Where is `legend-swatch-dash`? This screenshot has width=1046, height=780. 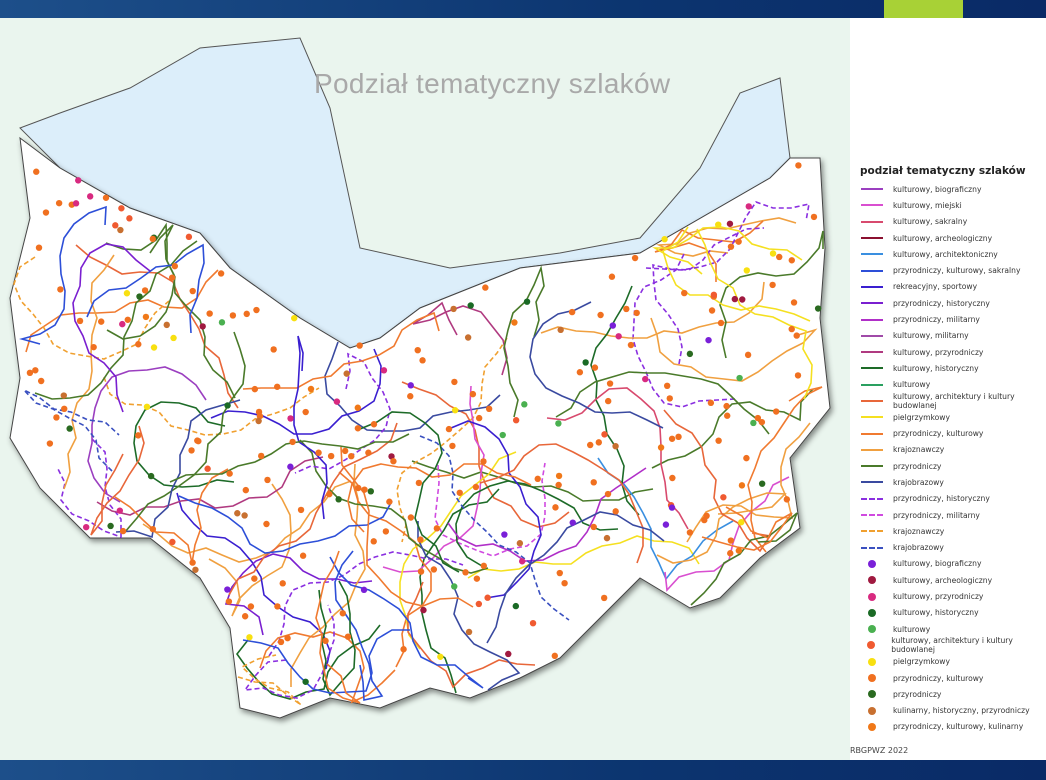
legend-swatch-dash is located at coordinates (872, 531).